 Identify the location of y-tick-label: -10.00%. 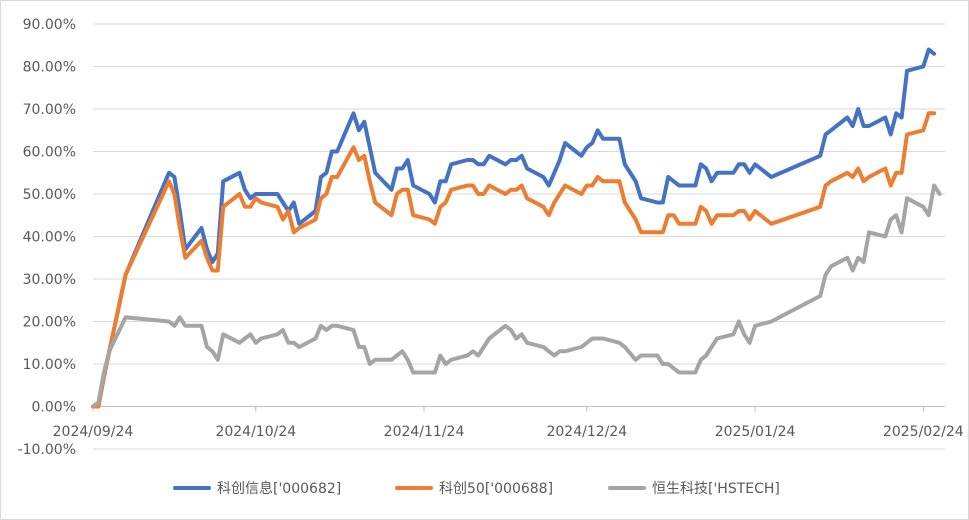
(47, 450).